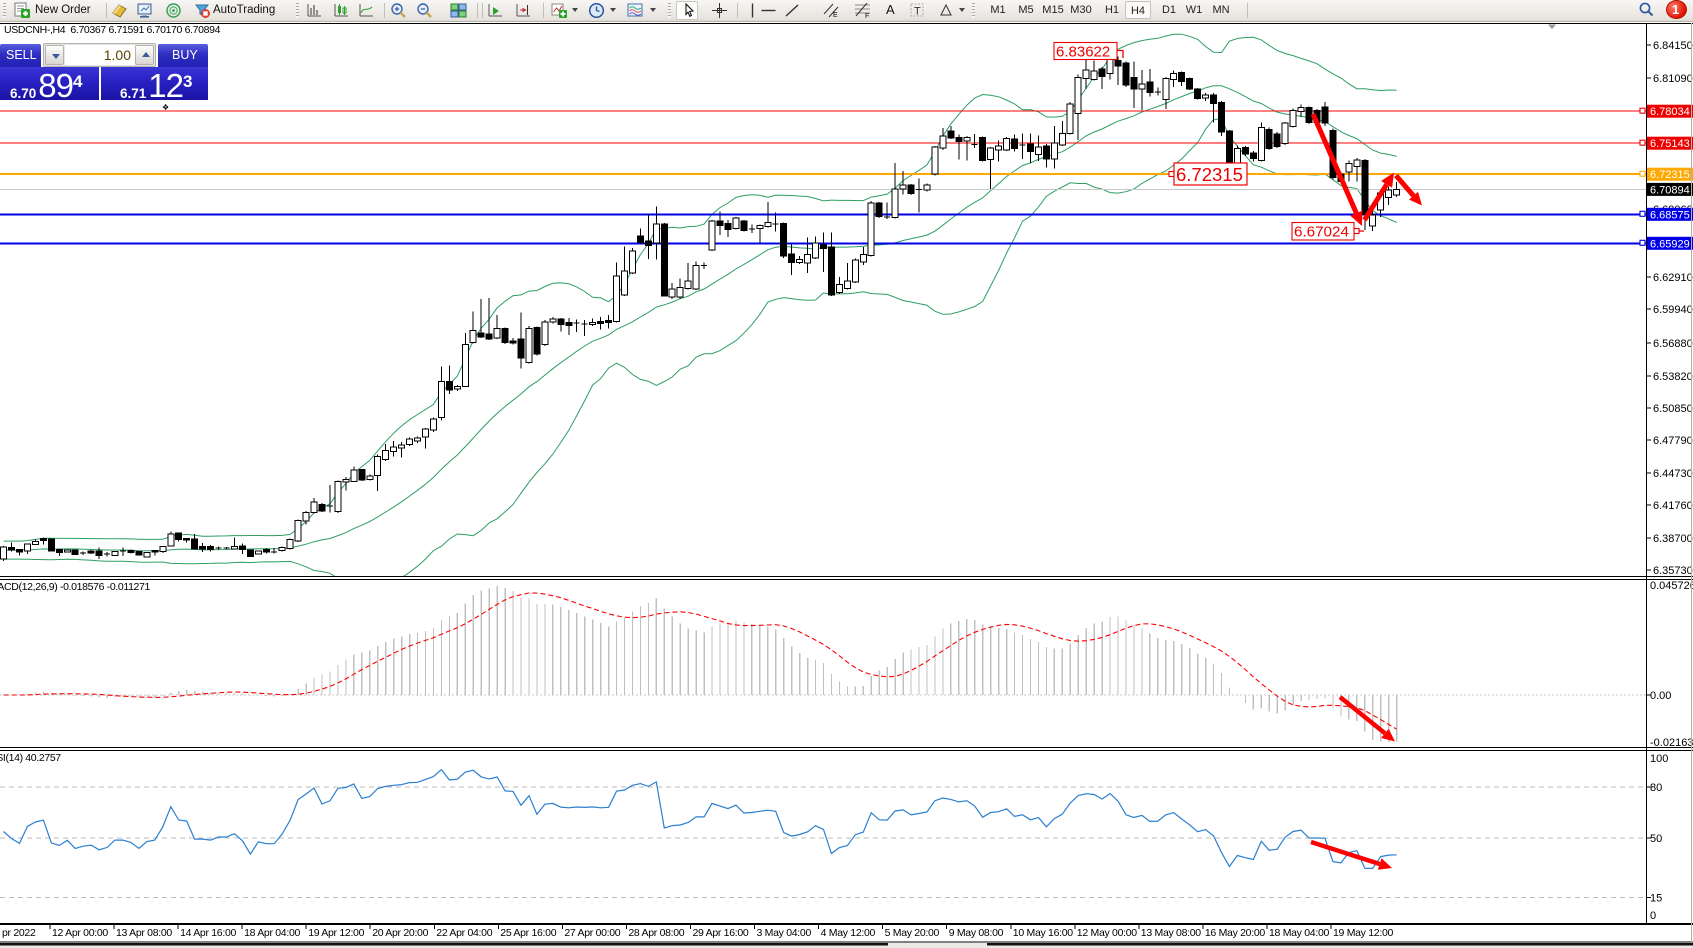  I want to click on svg-text: 6.81090, so click(1673, 79).